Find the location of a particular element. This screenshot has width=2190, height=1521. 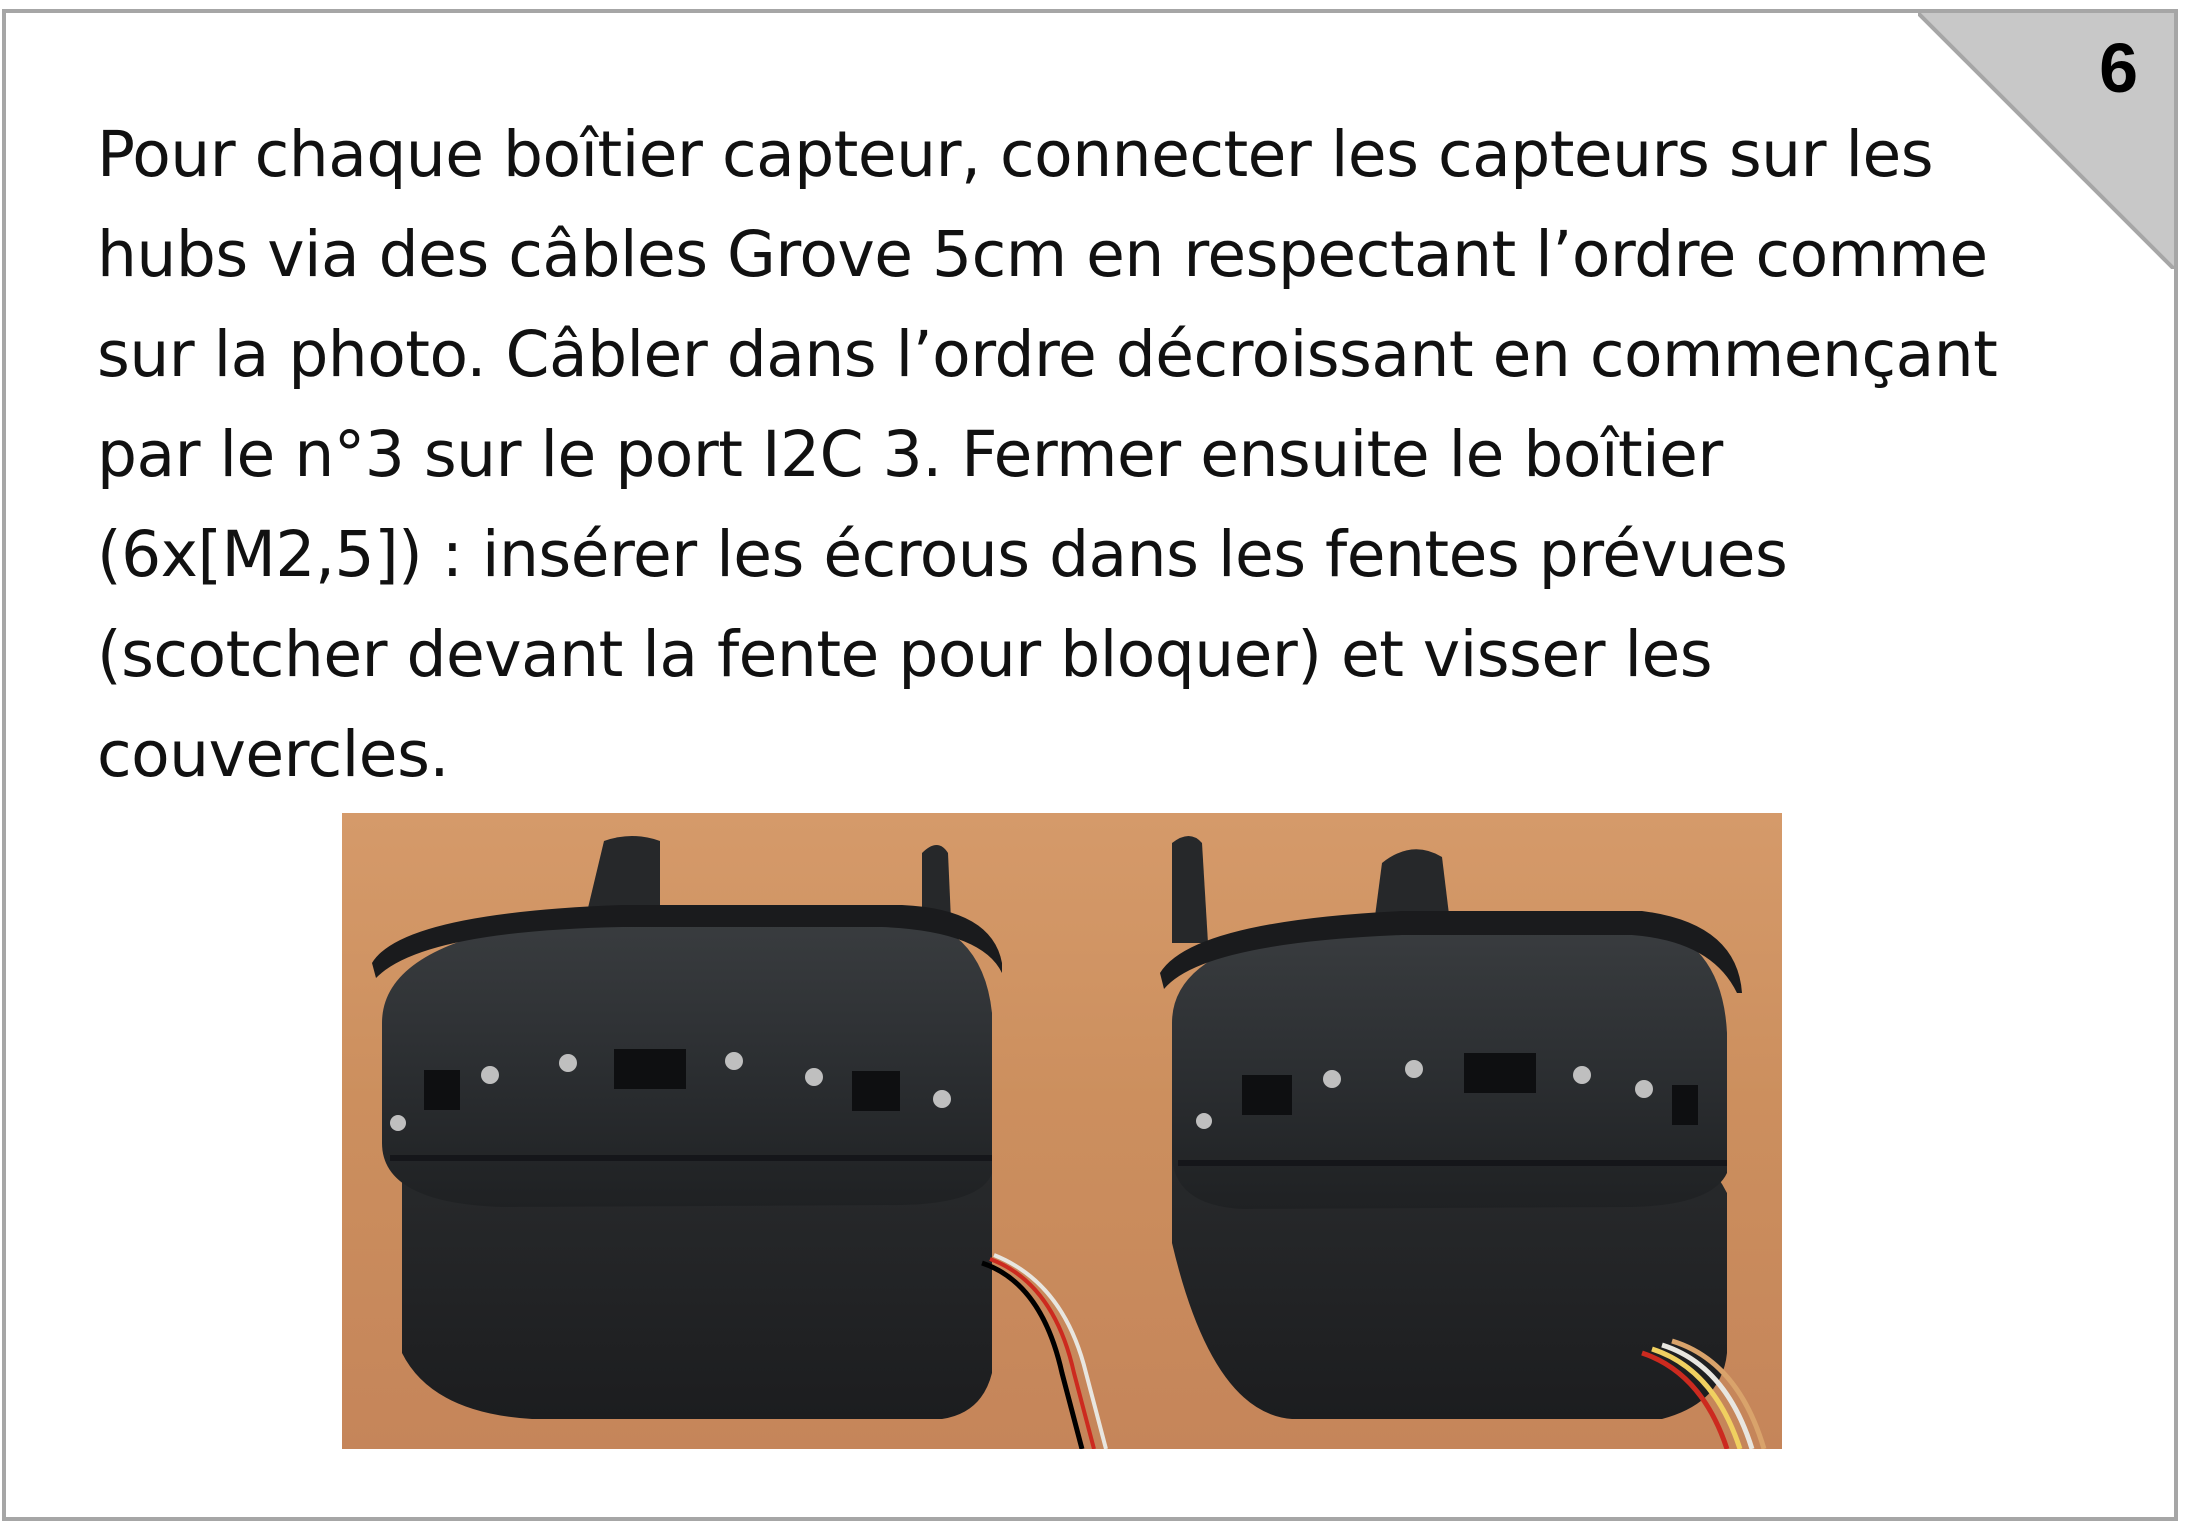

step-corner-tab is located at coordinates (2046, 141).